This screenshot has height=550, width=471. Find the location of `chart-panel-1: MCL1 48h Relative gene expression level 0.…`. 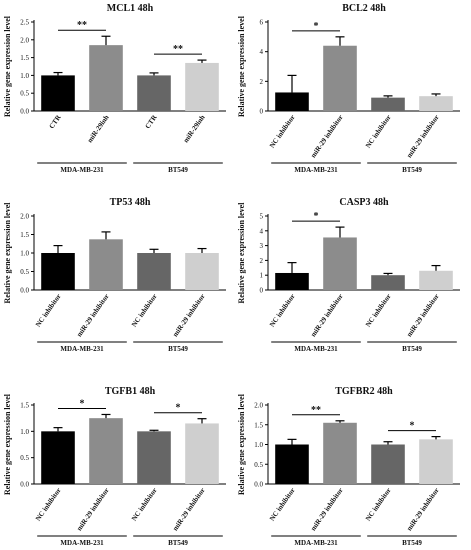

chart-panel-1: MCL1 48h Relative gene expression level 0.… is located at coordinates (114, 88).